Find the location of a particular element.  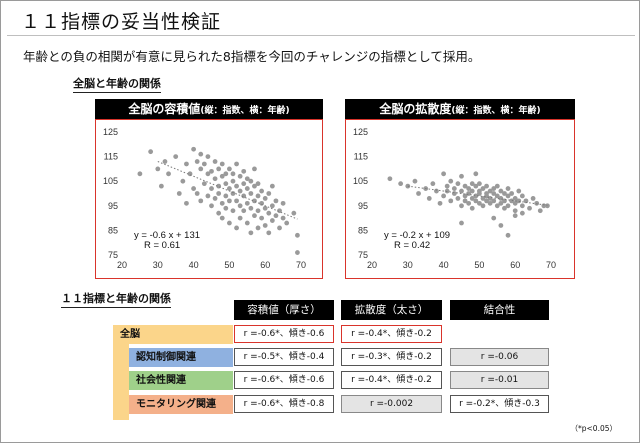

row-label-monitoring: モニタリング関連 is located at coordinates (181, 404).